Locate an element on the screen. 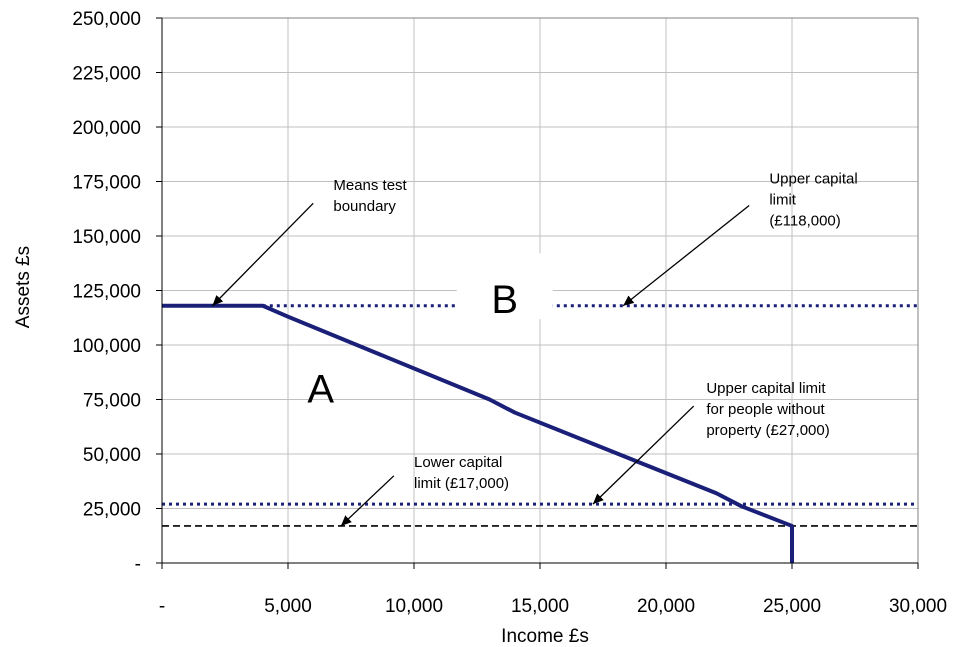  y-tick-label: 50,000 is located at coordinates (112, 455).